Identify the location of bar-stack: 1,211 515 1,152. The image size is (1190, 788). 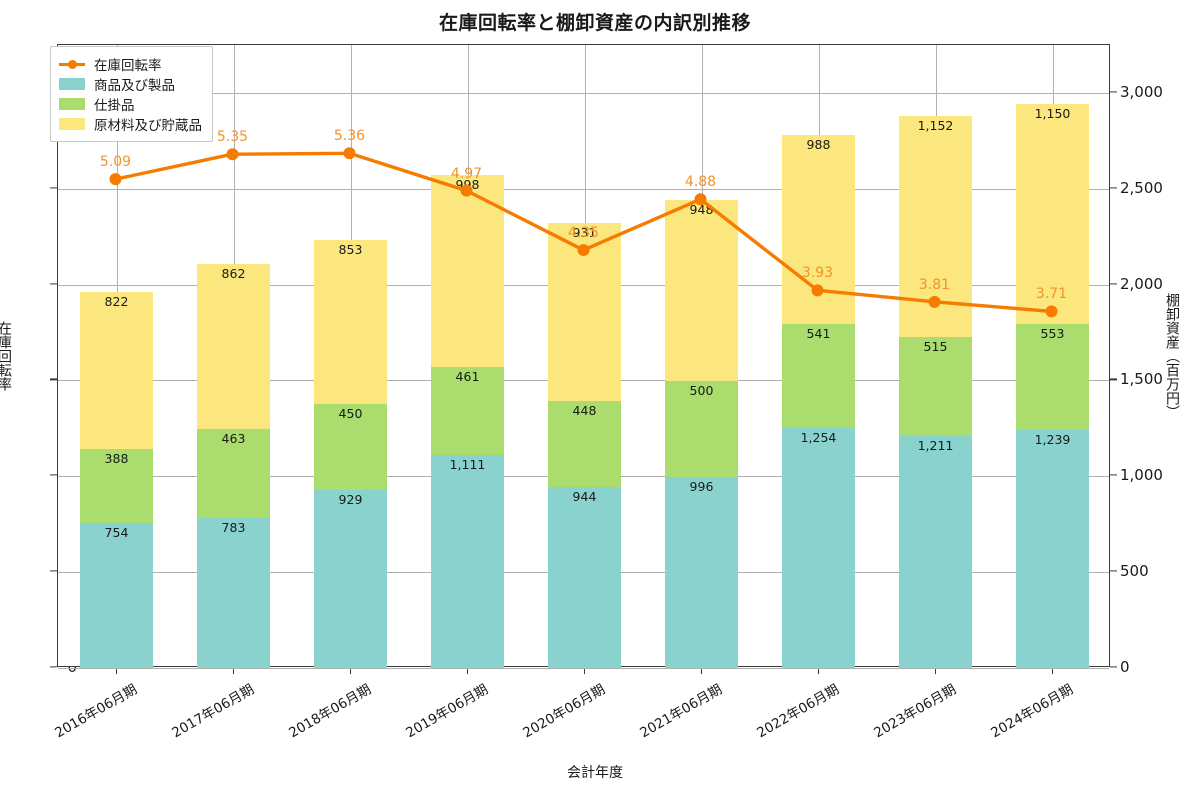
(935, 356).